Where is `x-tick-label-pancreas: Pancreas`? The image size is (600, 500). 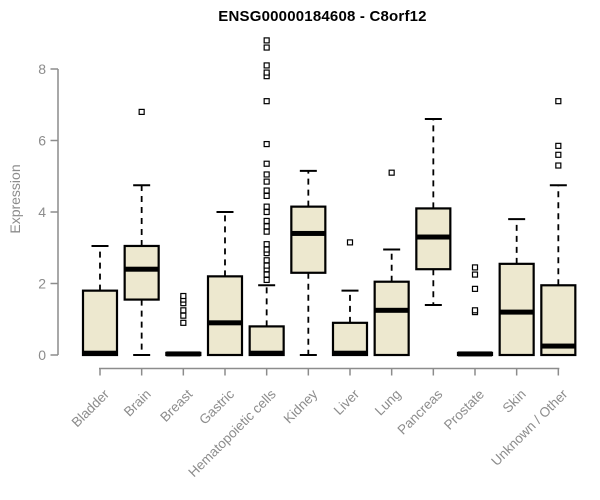 x-tick-label-pancreas: Pancreas is located at coordinates (420, 411).